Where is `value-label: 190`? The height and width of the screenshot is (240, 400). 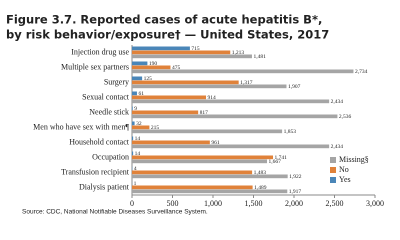
value-label: 190 is located at coordinates (153, 64).